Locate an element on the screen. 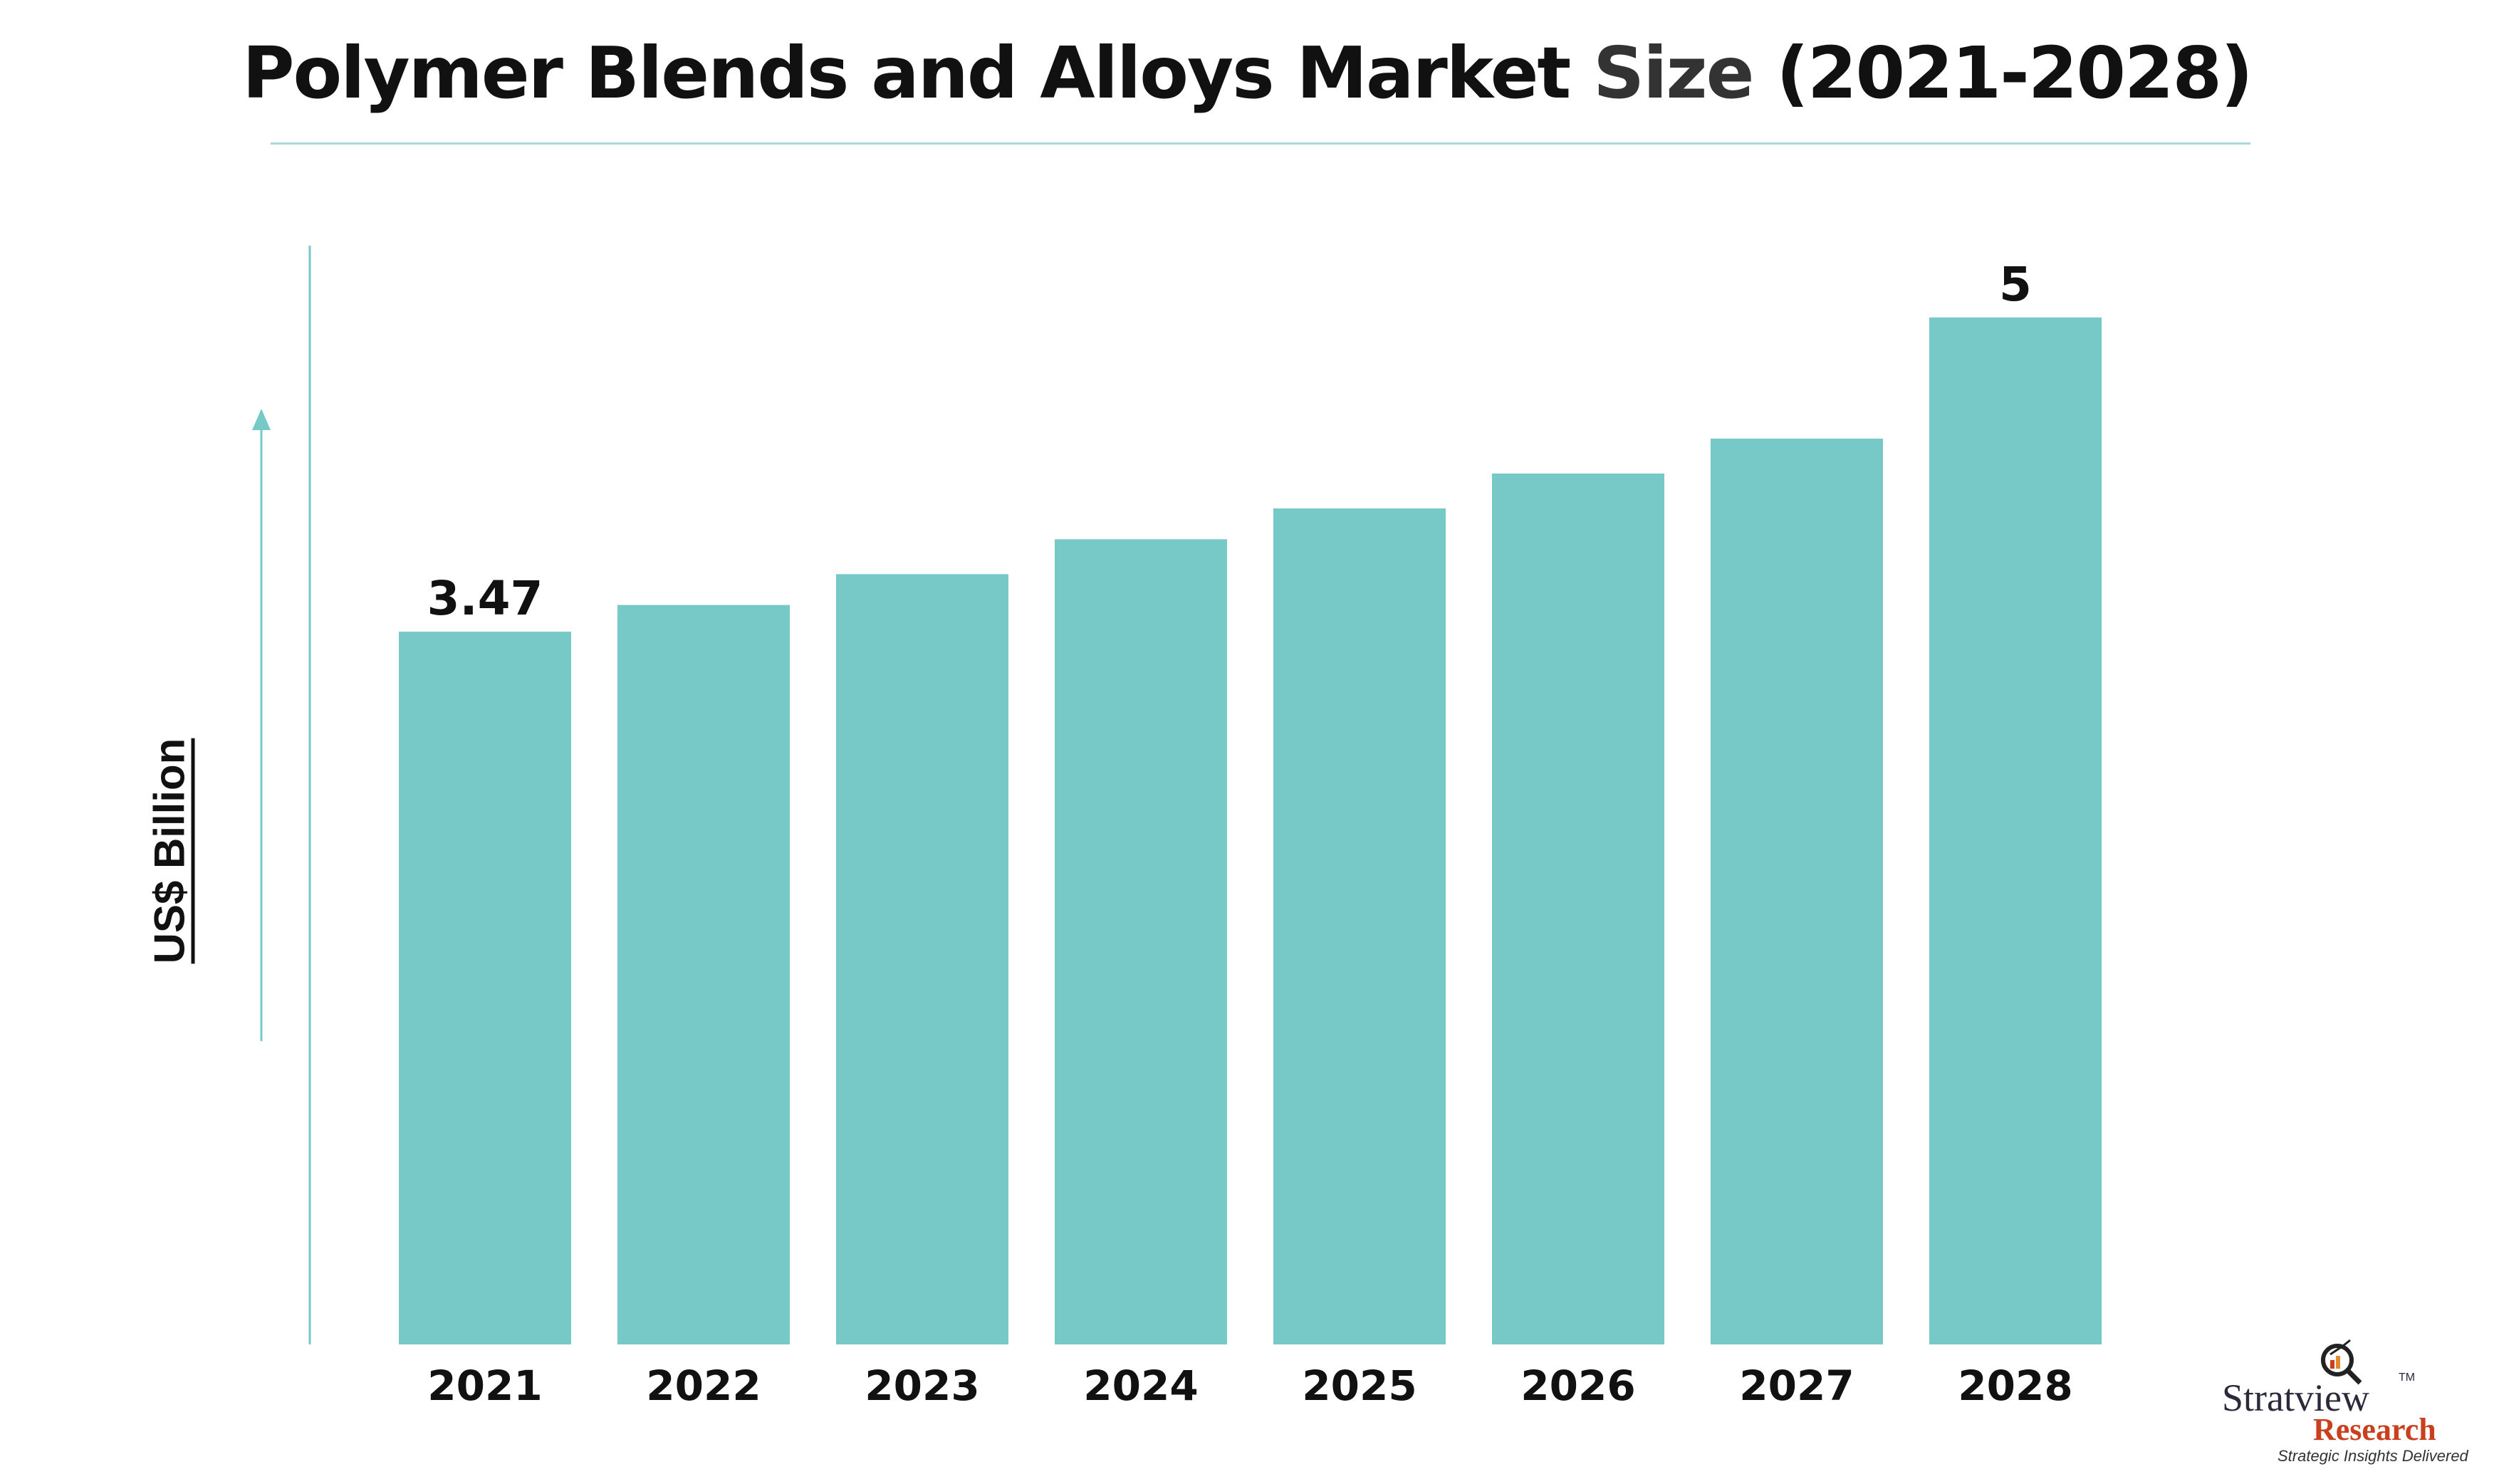 This screenshot has height=1484, width=2494. x-tick-label-2023: 2023 is located at coordinates (922, 1386).